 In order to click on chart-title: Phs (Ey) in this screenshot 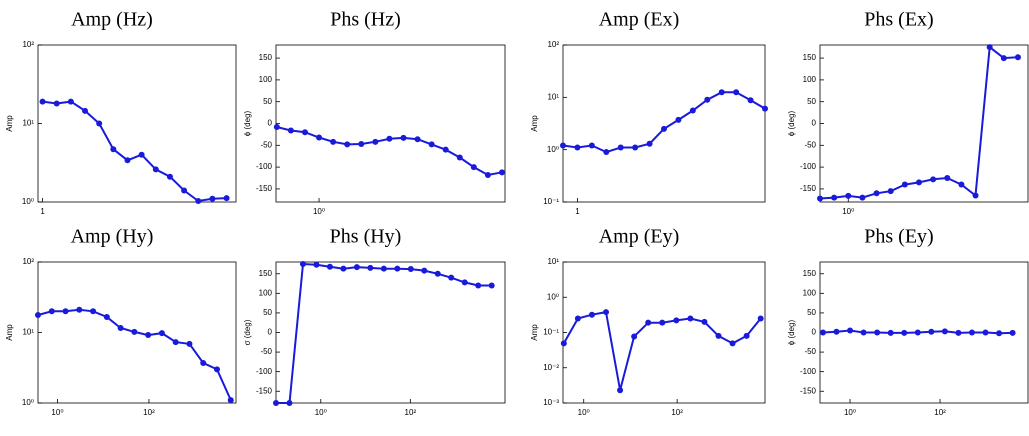, I will do `click(898, 237)`.